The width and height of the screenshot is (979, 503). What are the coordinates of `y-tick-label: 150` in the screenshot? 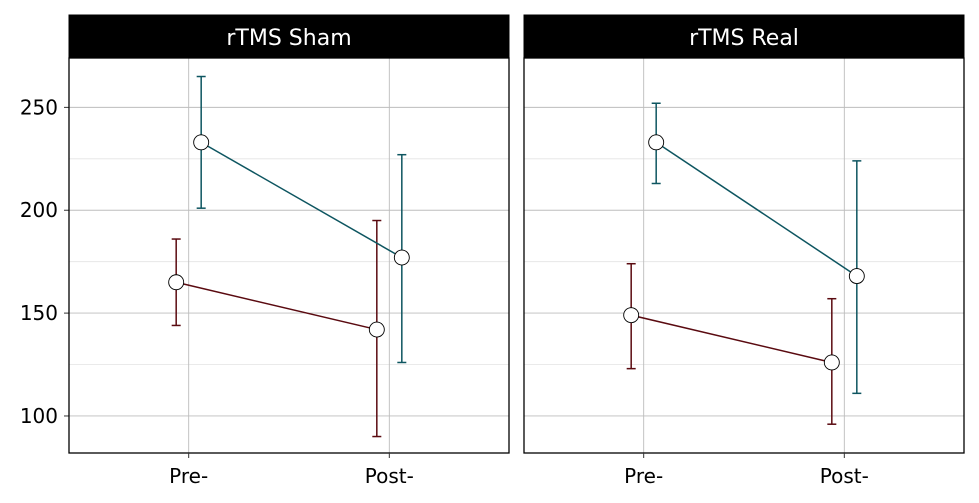 It's located at (39, 313).